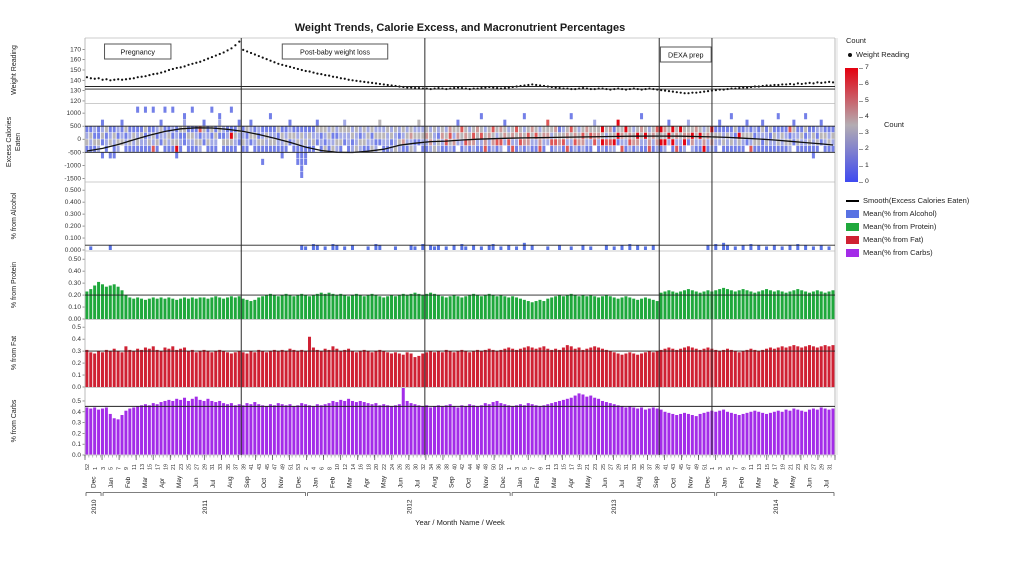  I want to click on axis-label-alcohol: % from Alcohol, so click(14, 215).